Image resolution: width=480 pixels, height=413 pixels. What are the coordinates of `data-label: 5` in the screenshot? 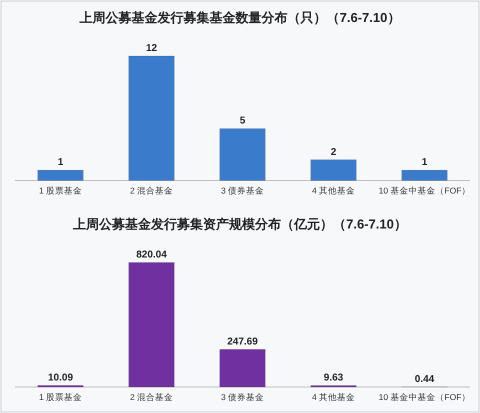 It's located at (243, 121).